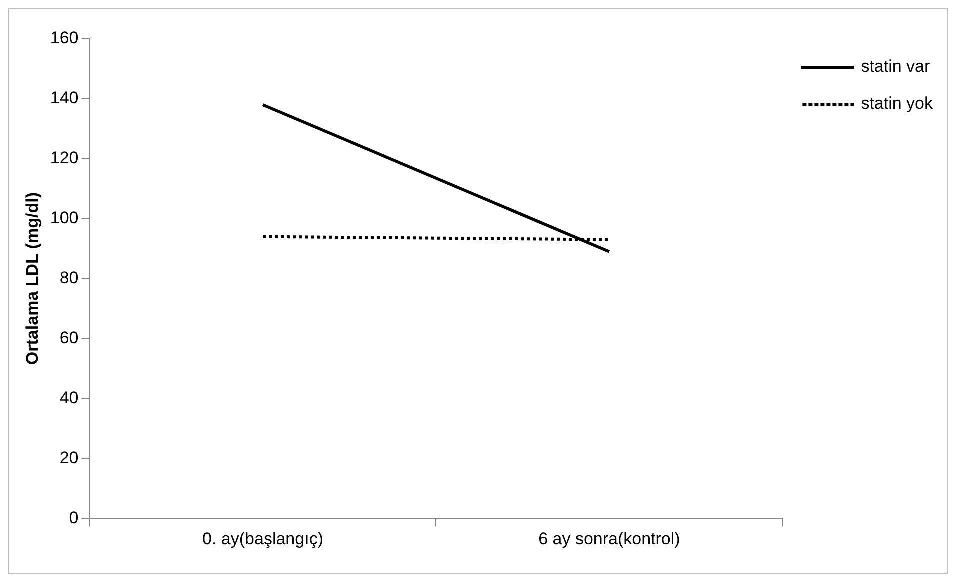  I want to click on y-tick-label: 120, so click(64, 158).